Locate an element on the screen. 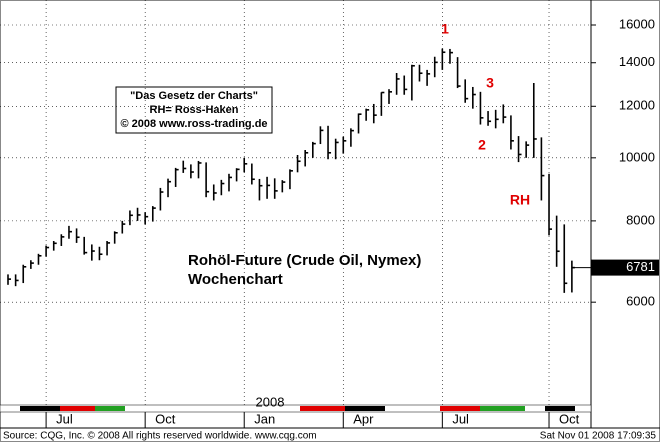  x-tick-label: Apr is located at coordinates (363, 418).